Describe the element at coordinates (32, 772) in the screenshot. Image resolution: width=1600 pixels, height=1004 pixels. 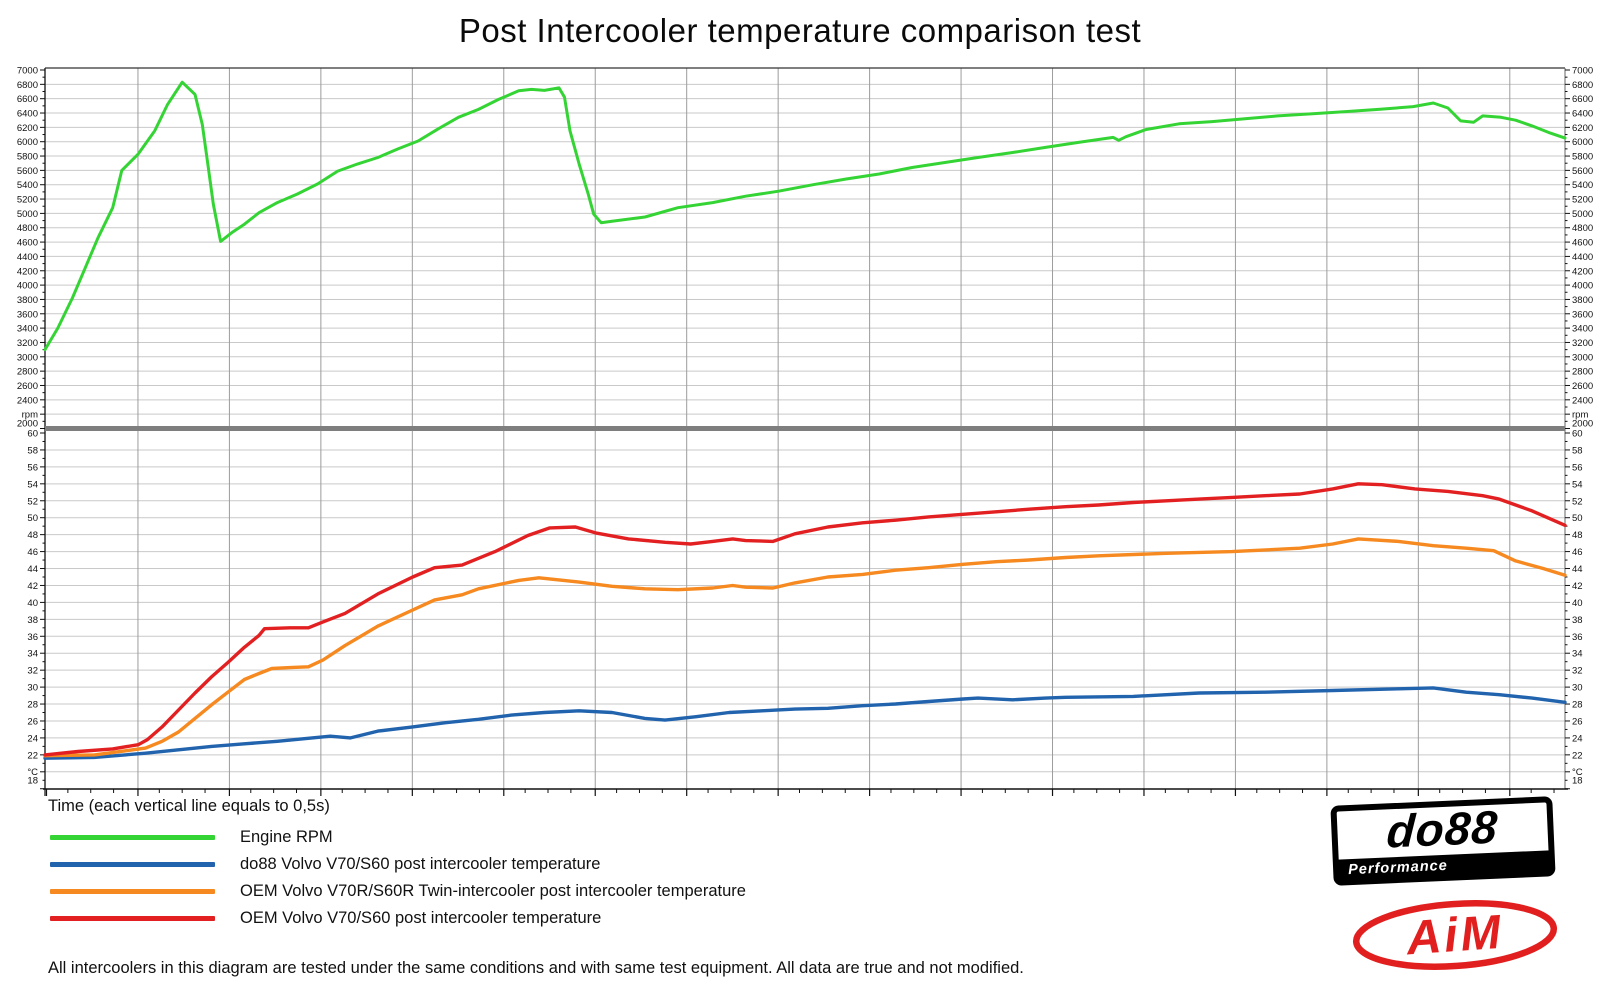
I see `svg-text: °C` at that location.